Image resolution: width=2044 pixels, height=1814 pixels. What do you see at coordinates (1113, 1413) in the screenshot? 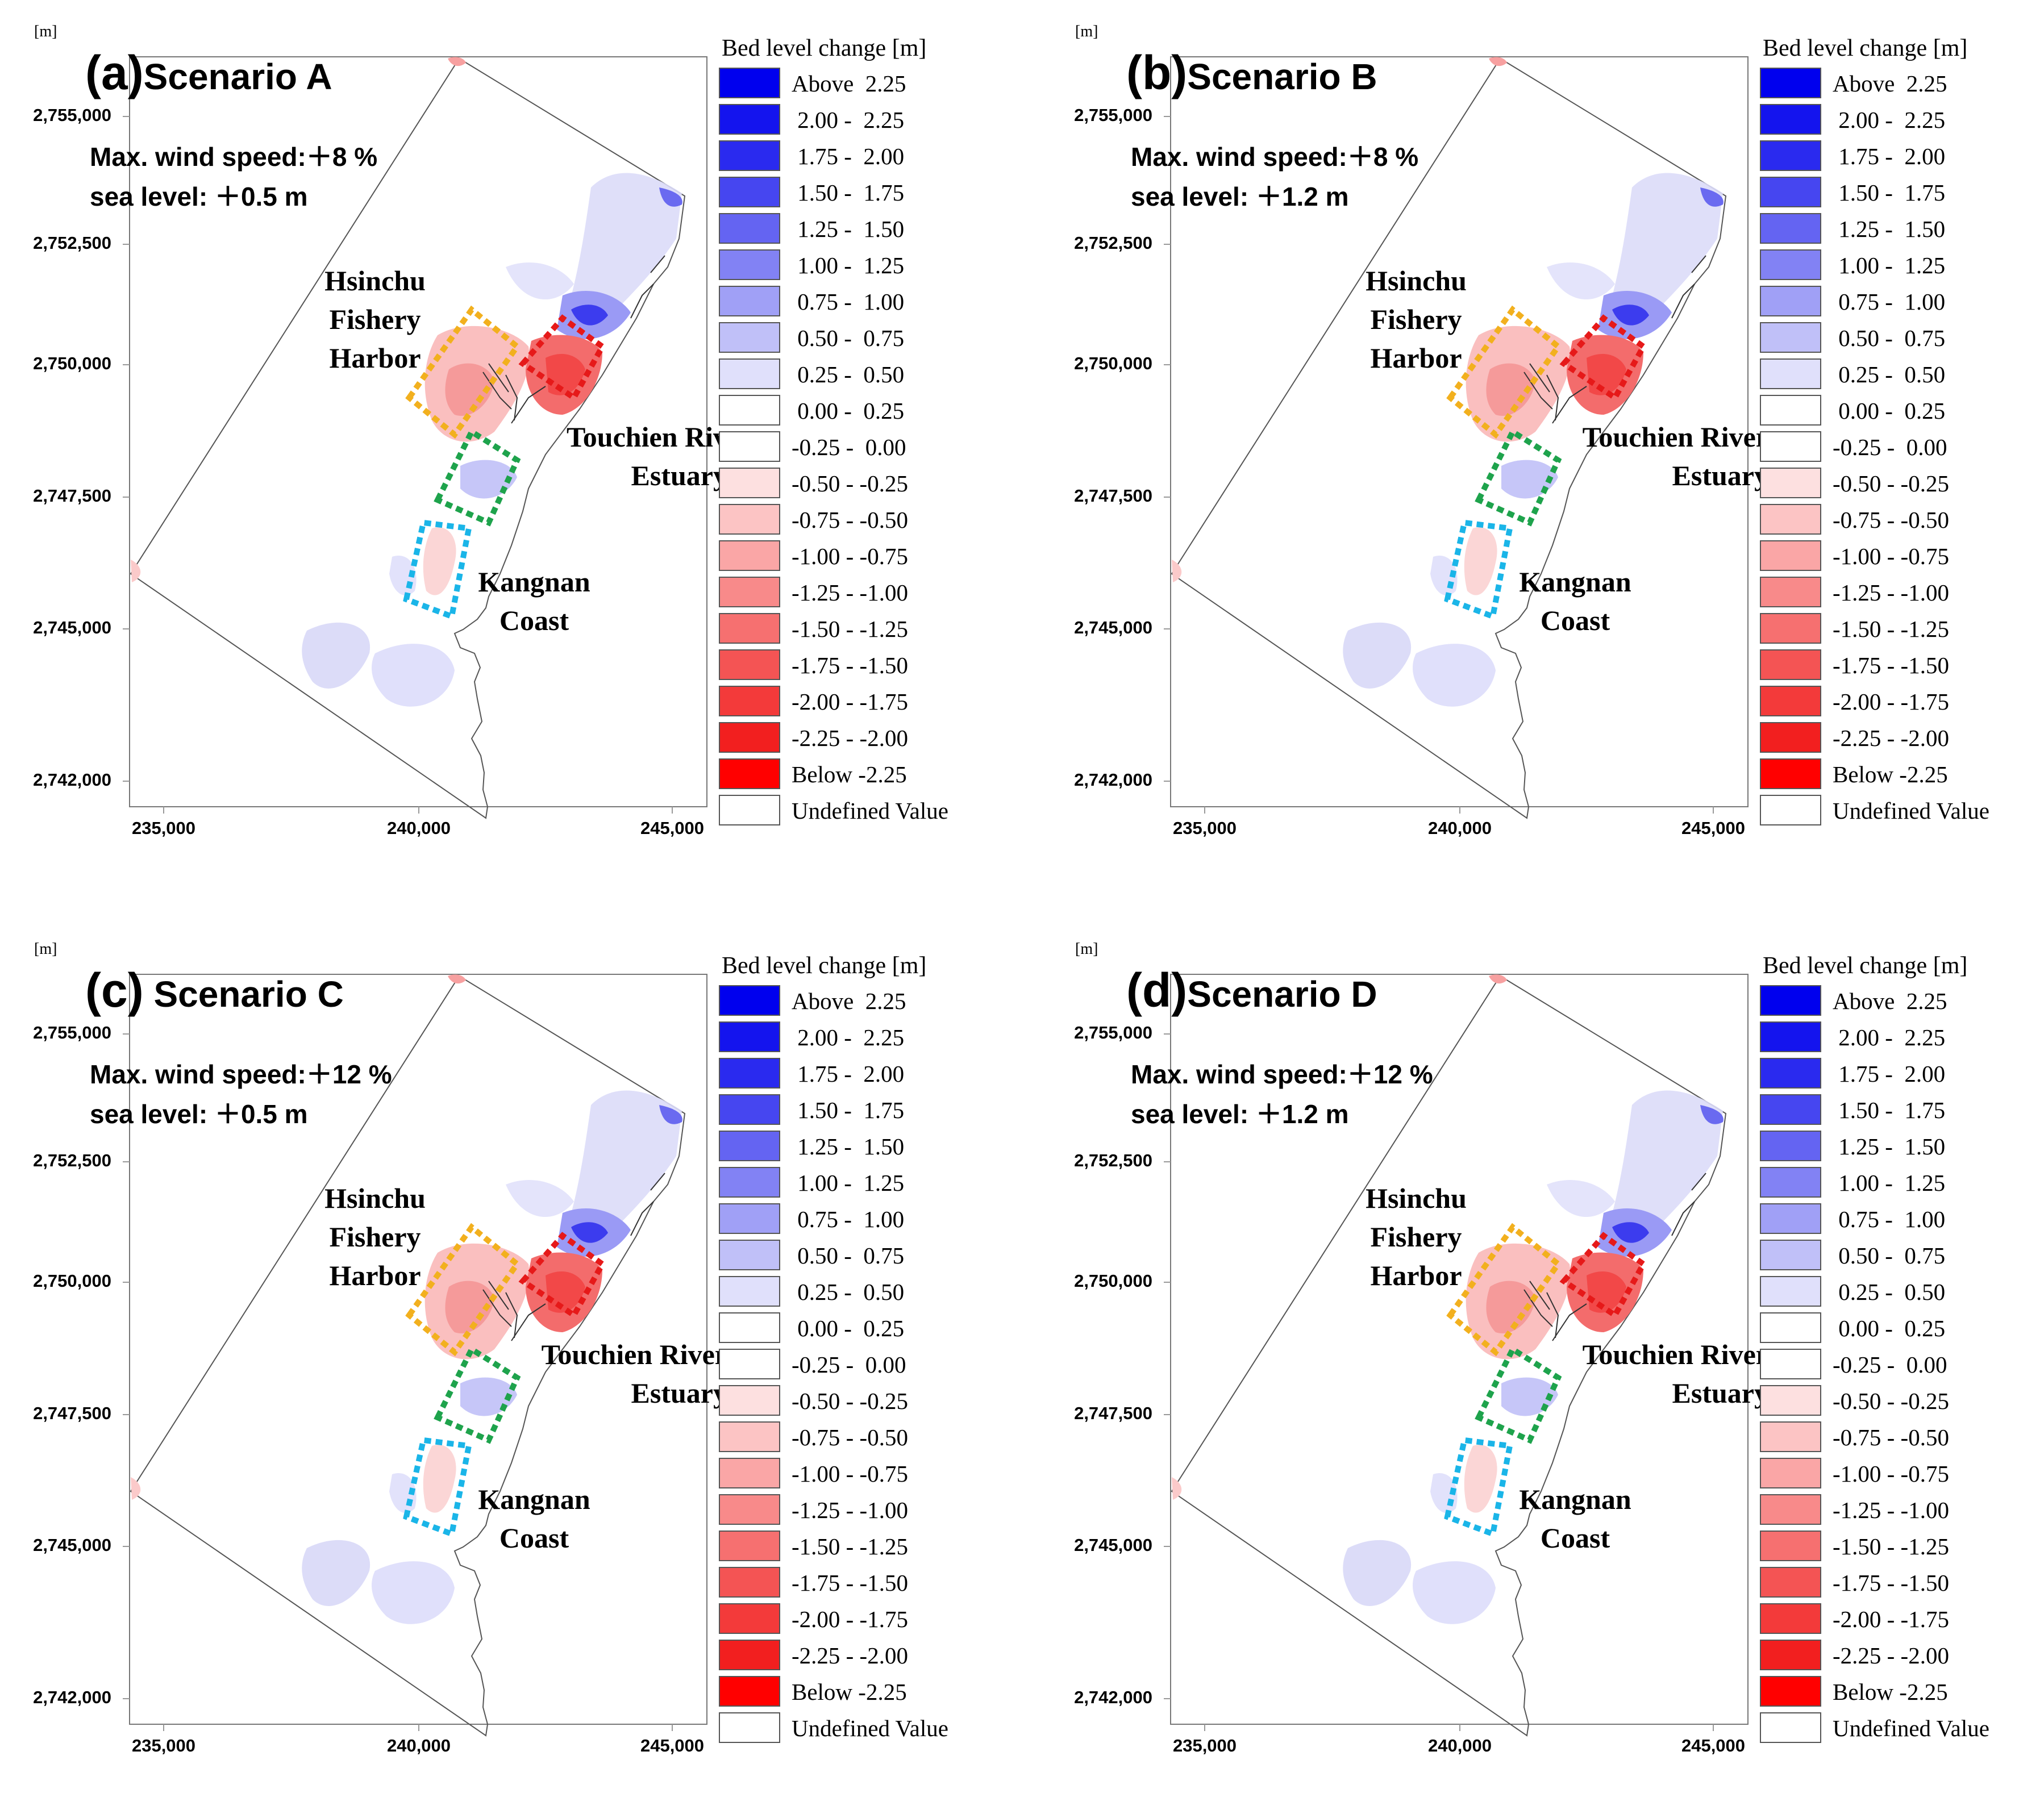
I see `y-tick-label: 2,747,500` at bounding box center [1113, 1413].